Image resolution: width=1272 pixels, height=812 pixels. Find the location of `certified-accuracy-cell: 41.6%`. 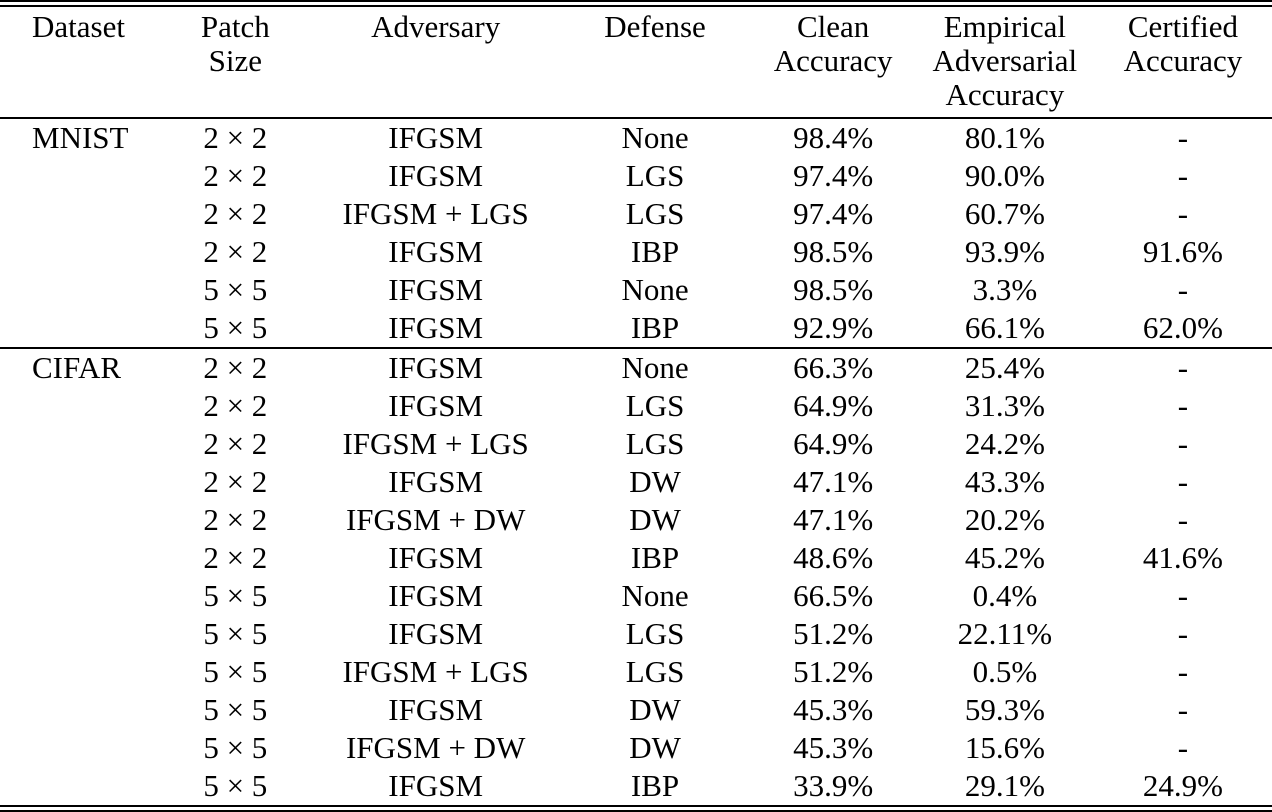

certified-accuracy-cell: 41.6% is located at coordinates (1182, 557).